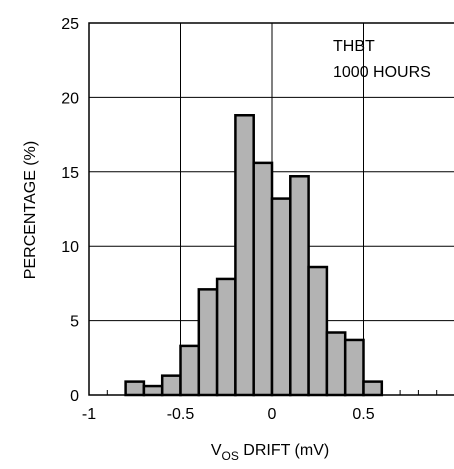 This screenshot has width=454, height=469. I want to click on x-axis-label-suffix: DRIFT (mV), so click(284, 450).